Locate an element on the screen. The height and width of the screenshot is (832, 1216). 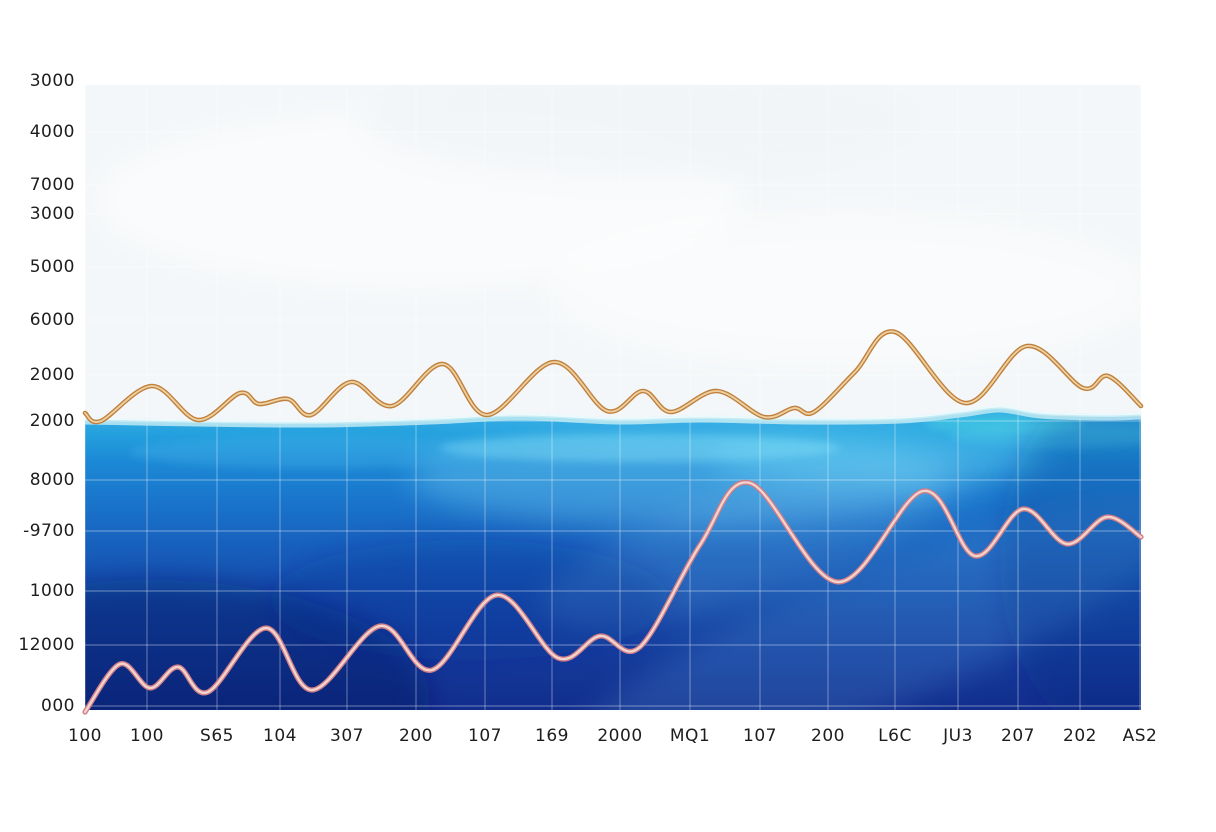
surface-wave-orange-highlight is located at coordinates (613, 376).